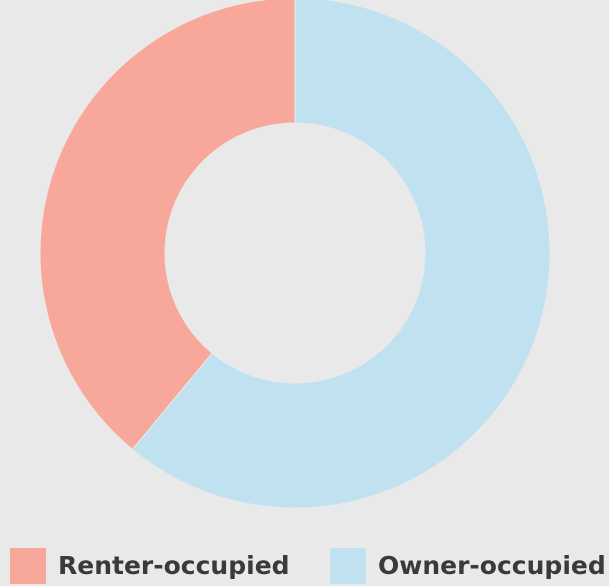 This screenshot has width=609, height=586. Describe the element at coordinates (174, 565) in the screenshot. I see `legend-label: Renter-occupied` at that location.